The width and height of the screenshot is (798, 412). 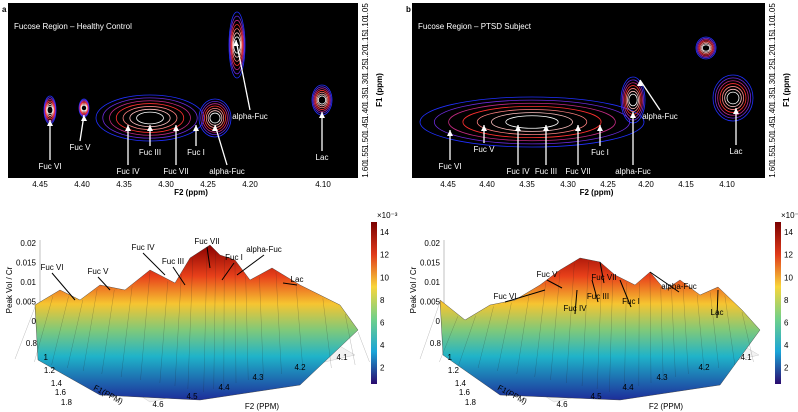 I want to click on x-tick-label: 4.3, so click(x=662, y=377).